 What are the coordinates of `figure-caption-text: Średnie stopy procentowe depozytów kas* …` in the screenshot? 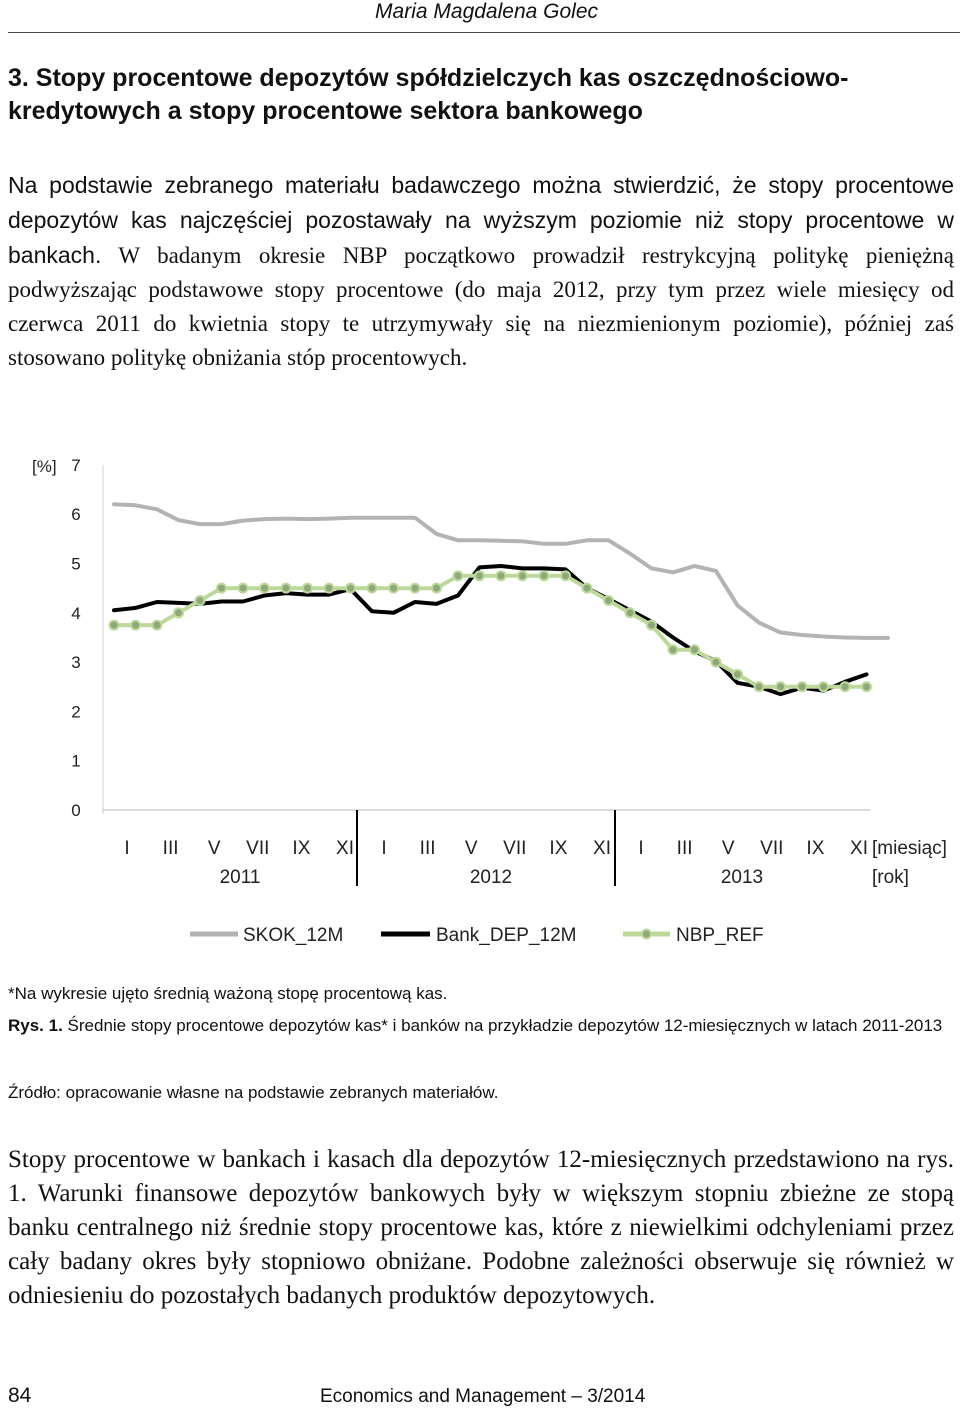 It's located at (502, 1025).